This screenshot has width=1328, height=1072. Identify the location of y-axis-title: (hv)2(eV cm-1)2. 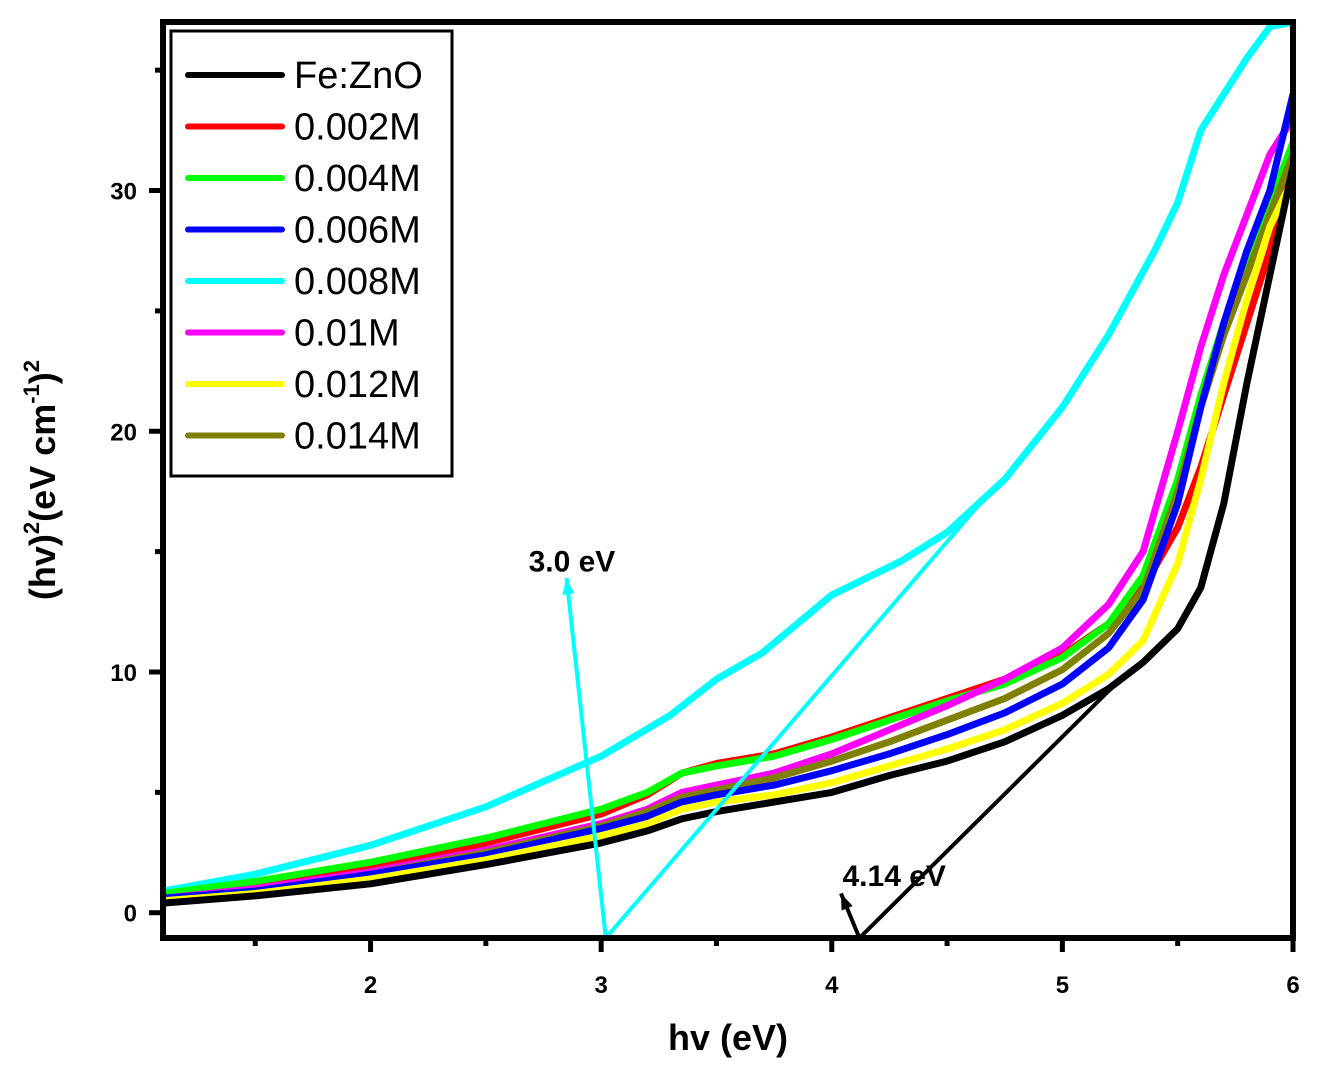
(41, 480).